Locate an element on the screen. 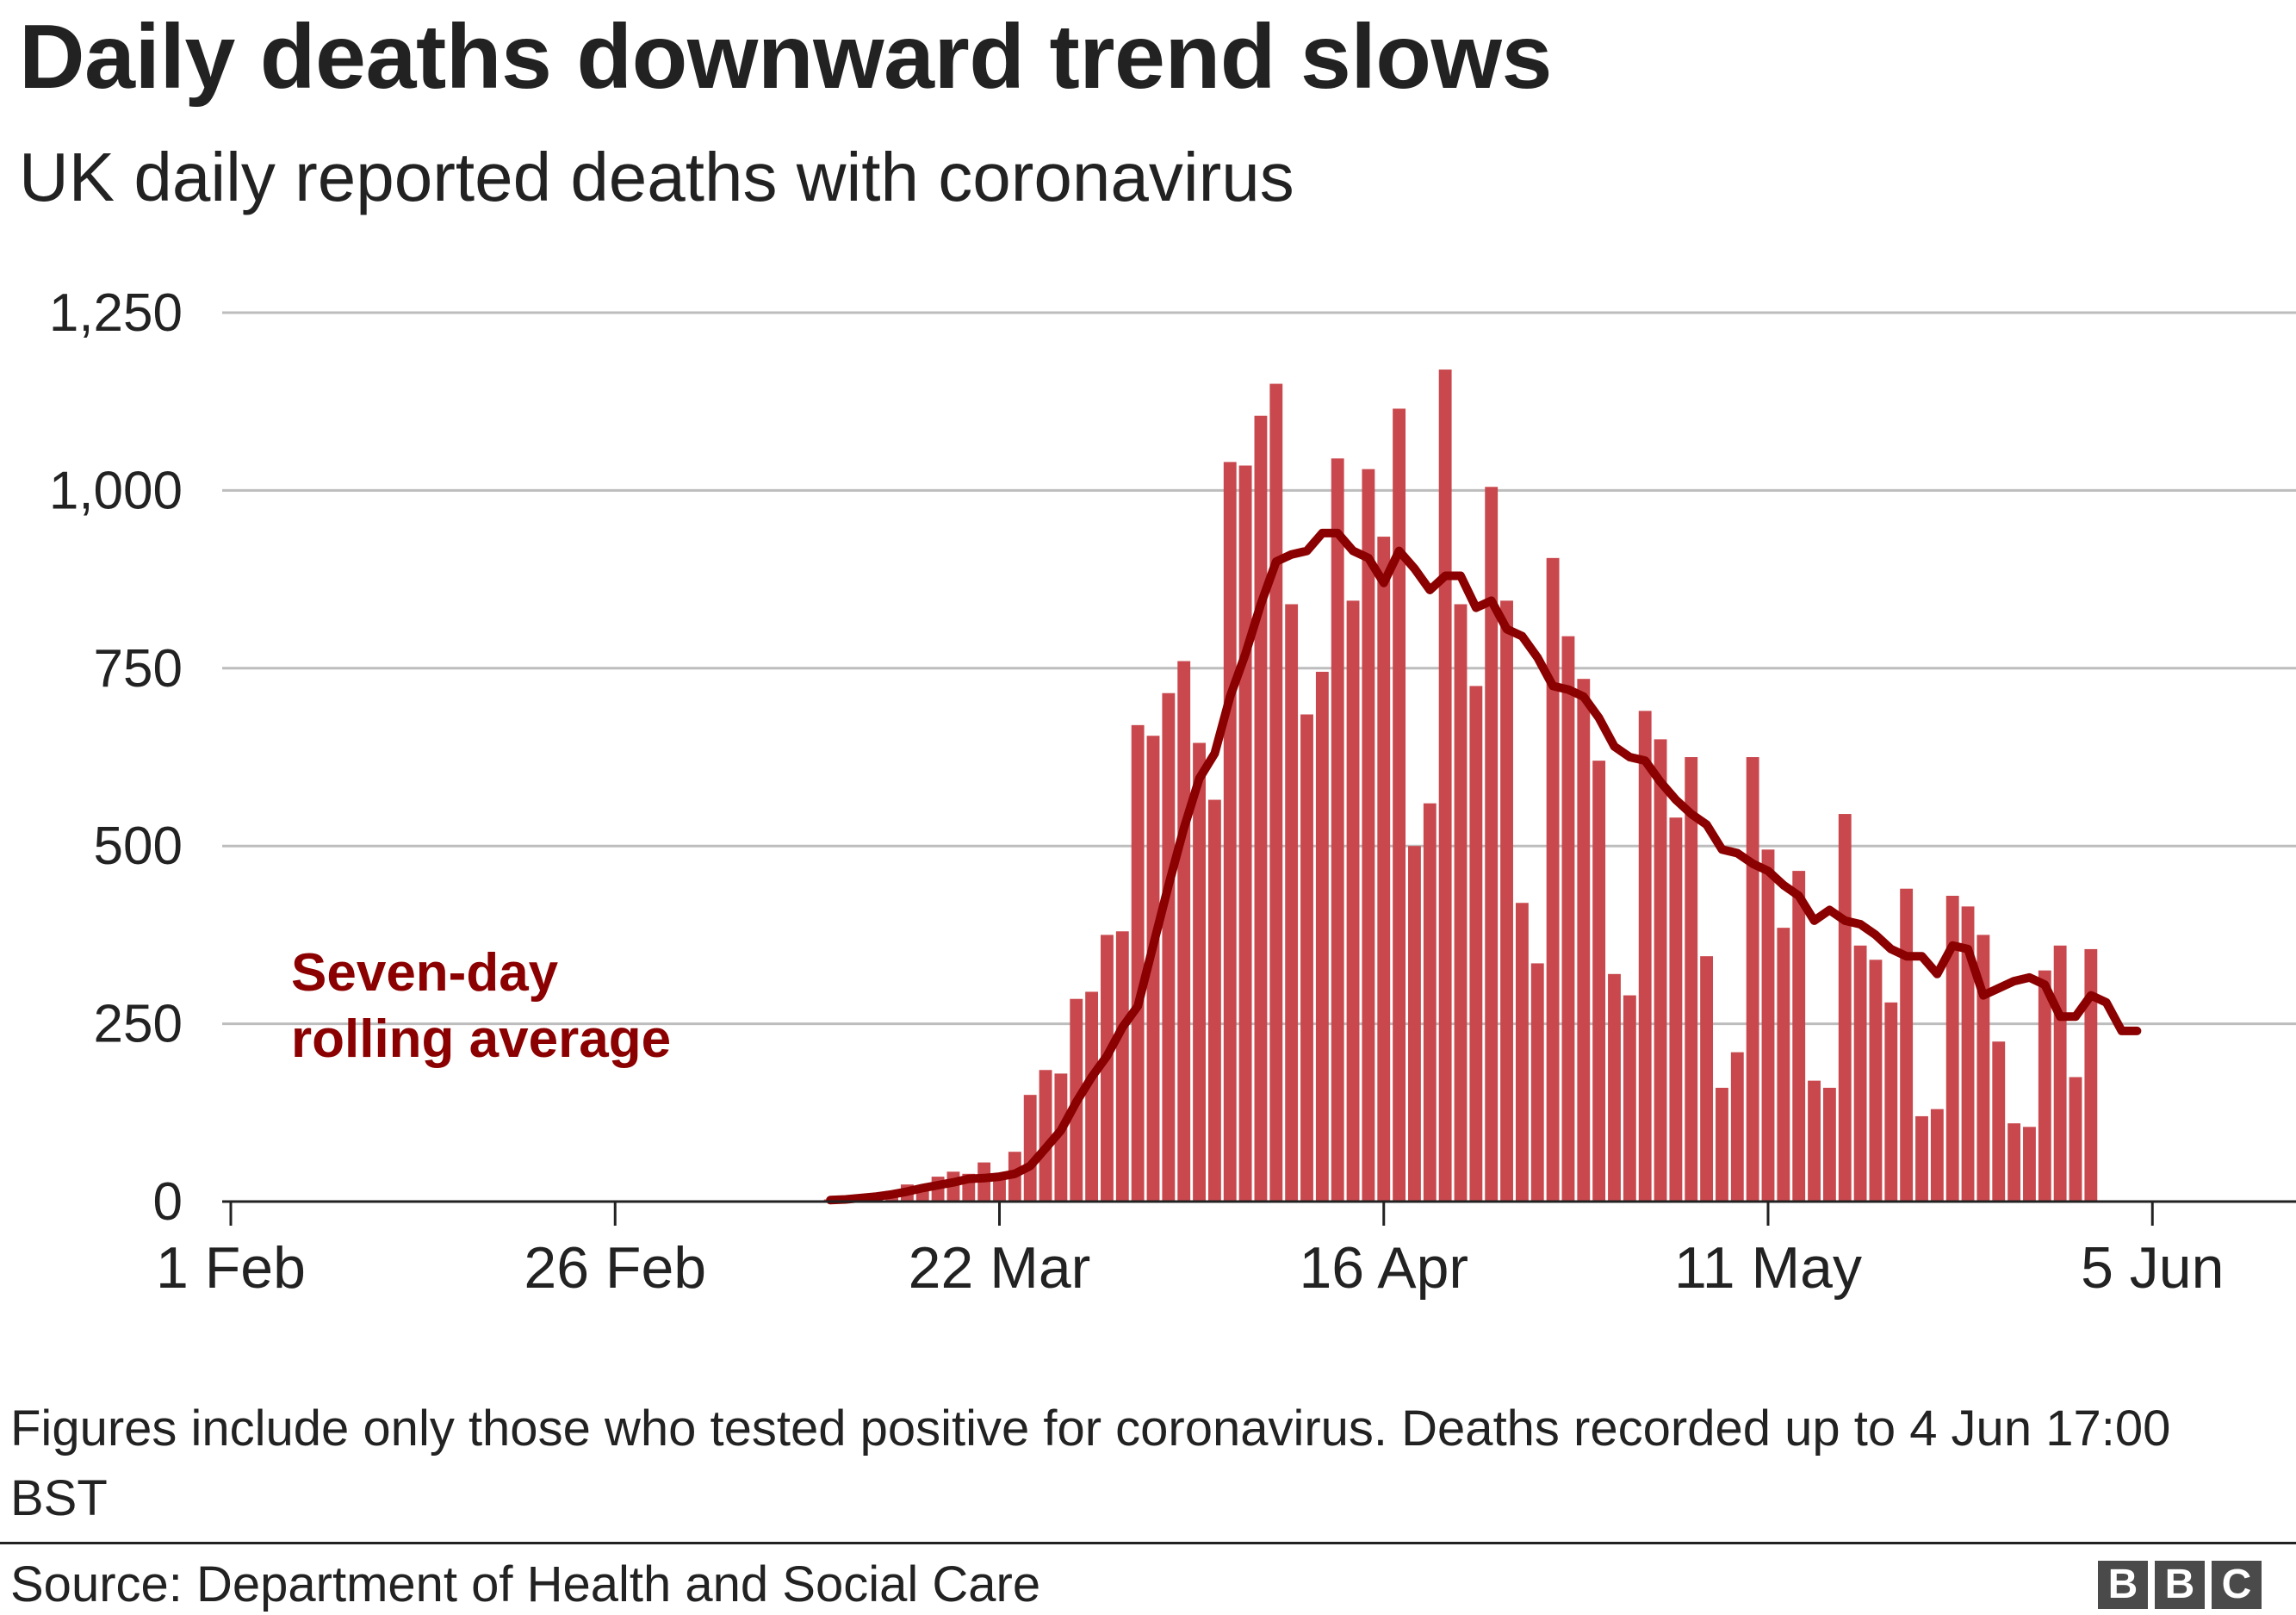 Image resolution: width=2296 pixels, height=1615 pixels. x-axis is located at coordinates (1259, 1213).